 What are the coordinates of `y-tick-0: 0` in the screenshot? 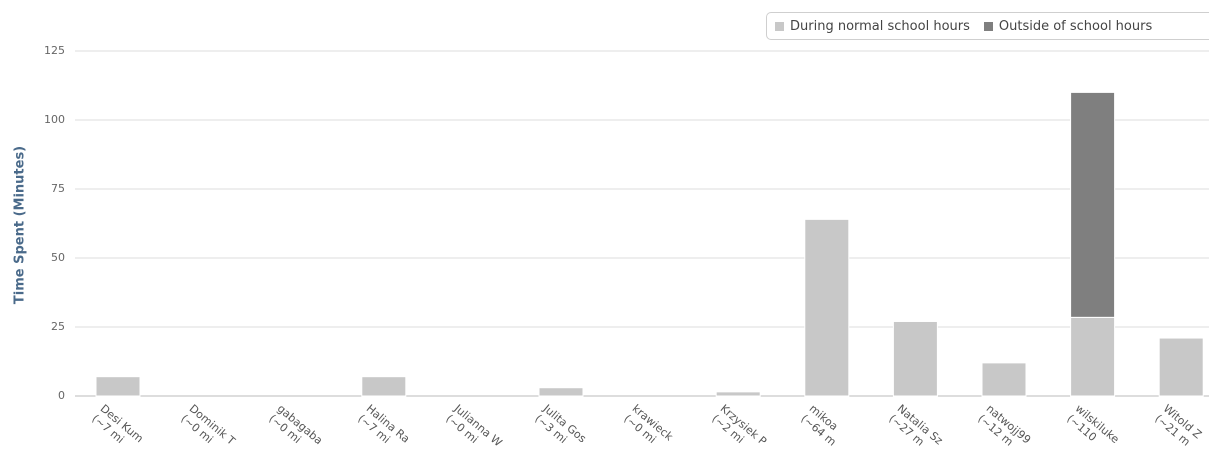 It's located at (61, 395).